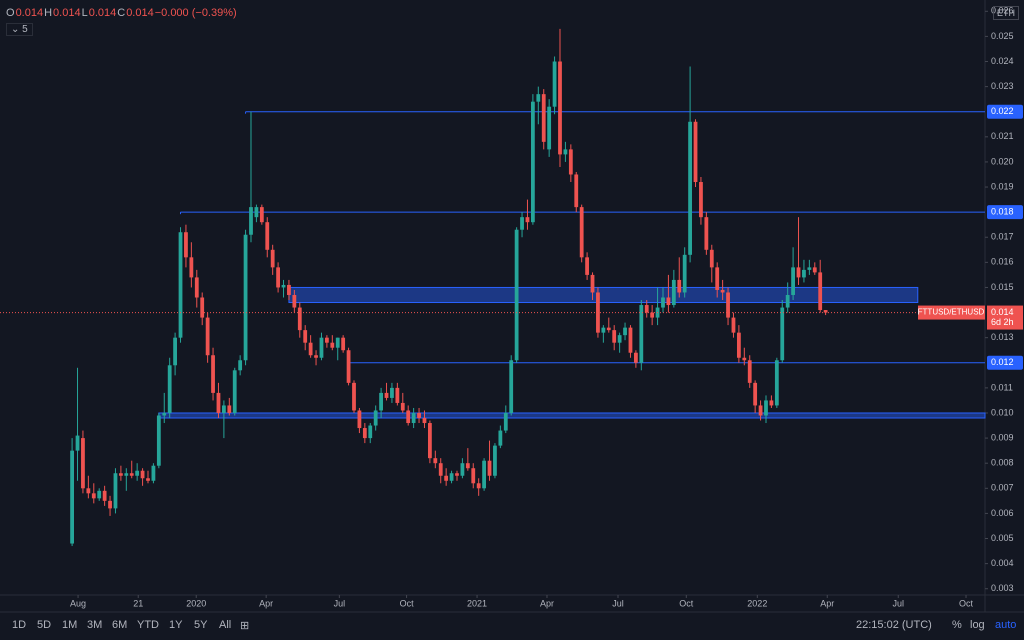 This screenshot has width=1024, height=640. I want to click on log-toggle: log, so click(977, 625).